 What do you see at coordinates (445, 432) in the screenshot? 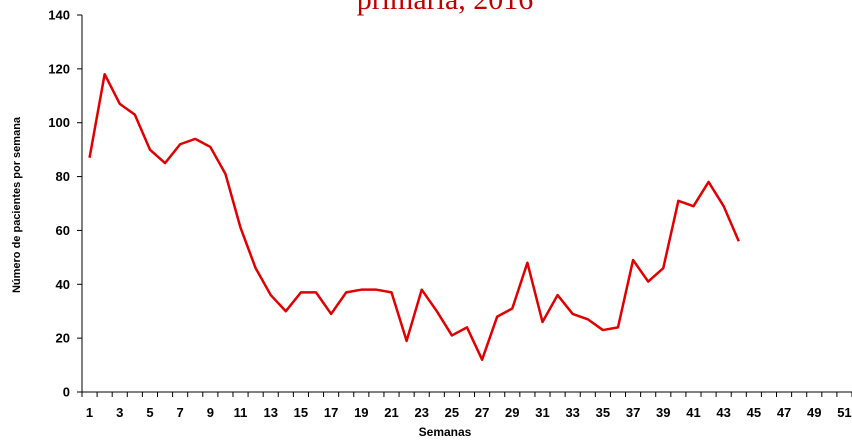
I see `x-axis-title: Semanas` at bounding box center [445, 432].